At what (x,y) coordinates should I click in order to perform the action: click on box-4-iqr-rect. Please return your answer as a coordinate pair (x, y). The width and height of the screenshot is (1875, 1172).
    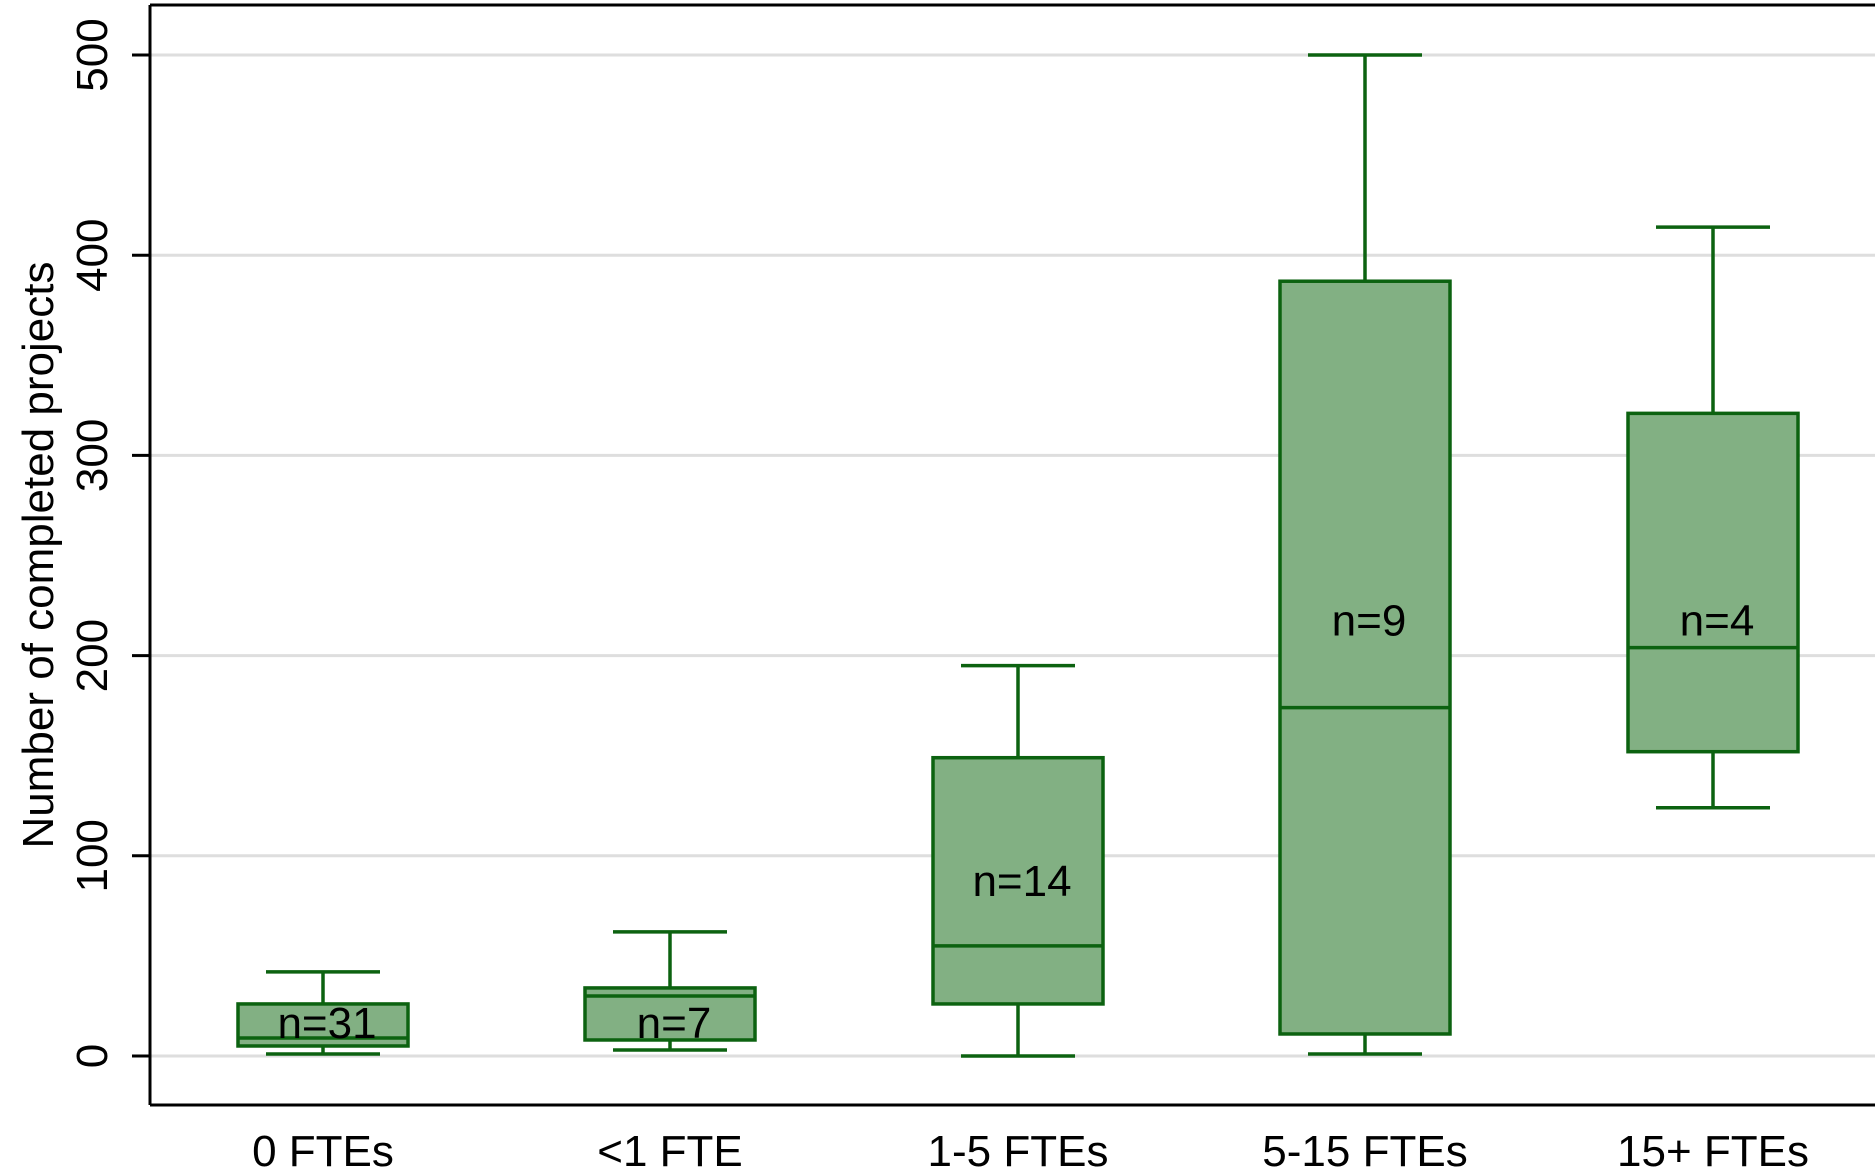
    Looking at the image, I should click on (1365, 657).